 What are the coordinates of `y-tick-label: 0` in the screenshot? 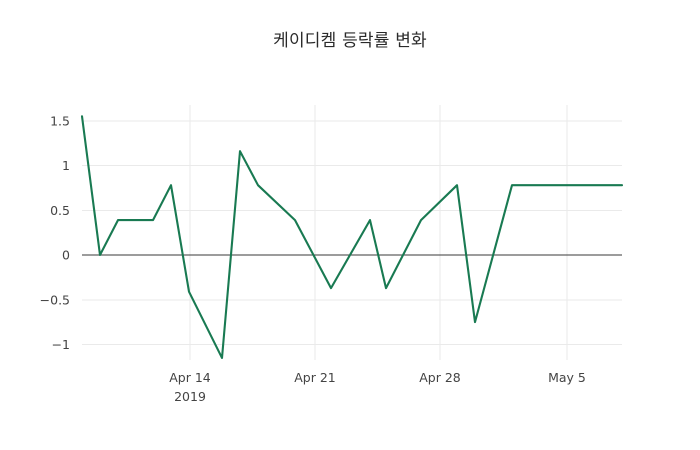 It's located at (66, 255).